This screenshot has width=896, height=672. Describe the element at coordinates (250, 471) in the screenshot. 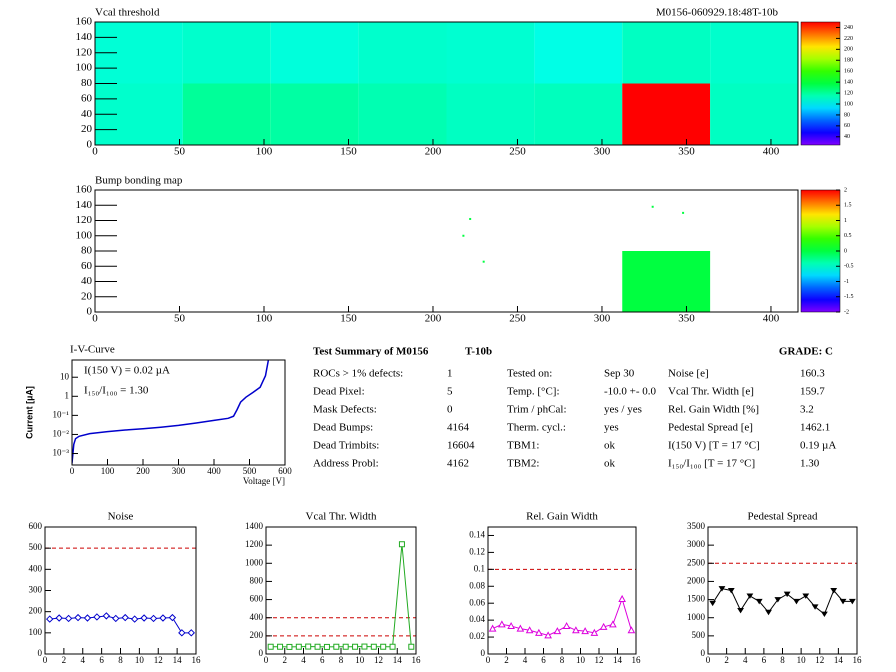

I see `x-tick-label: 500` at that location.